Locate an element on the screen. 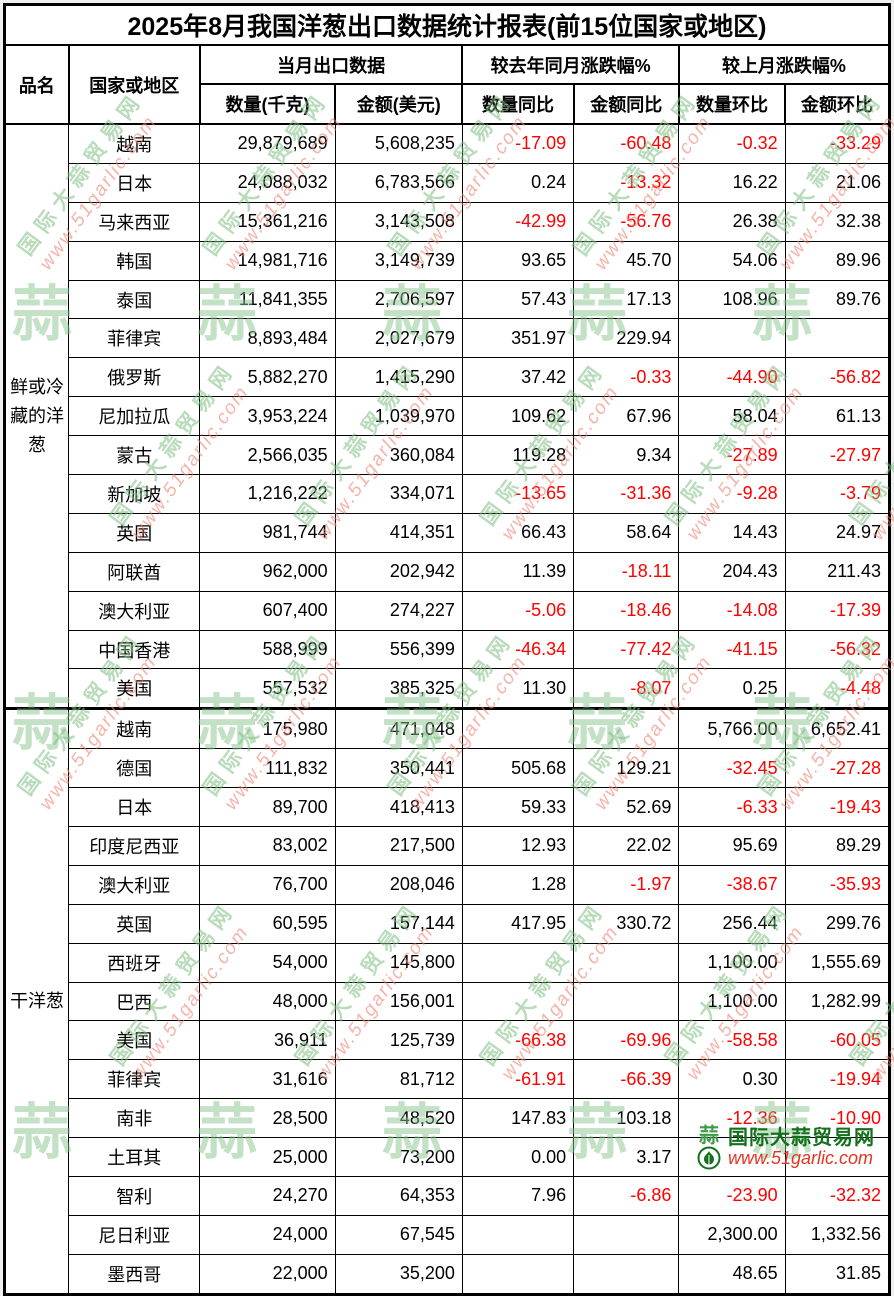 The height and width of the screenshot is (1296, 894). value-cell: 204.43 is located at coordinates (732, 571).